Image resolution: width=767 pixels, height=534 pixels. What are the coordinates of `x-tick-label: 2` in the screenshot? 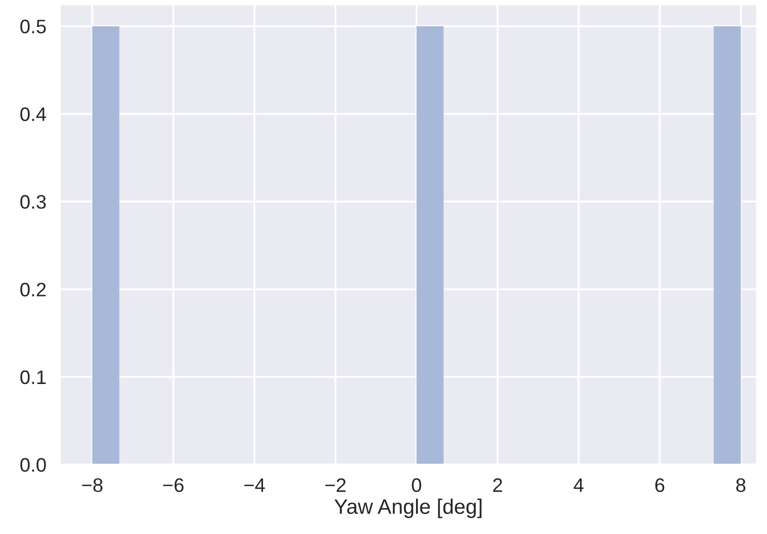 It's located at (497, 485).